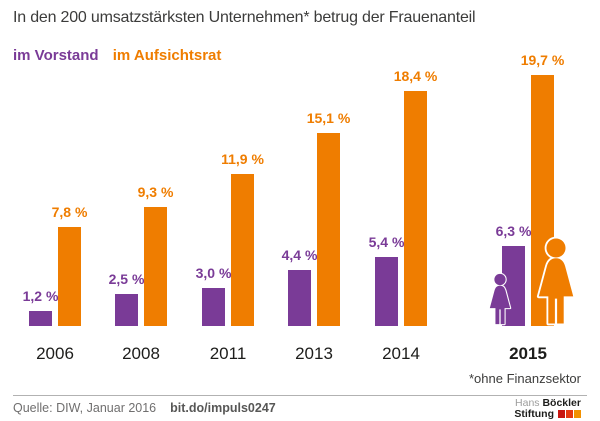  I want to click on logo-line-2: Stiftung, so click(547, 413).